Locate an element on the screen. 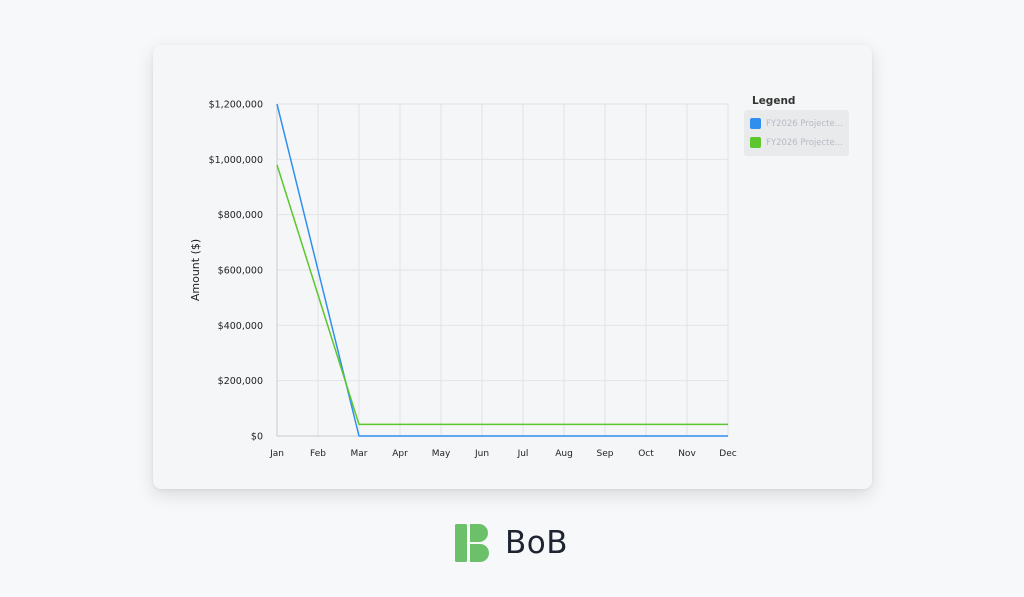 The image size is (1024, 597). brand-name: BoB is located at coordinates (537, 543).